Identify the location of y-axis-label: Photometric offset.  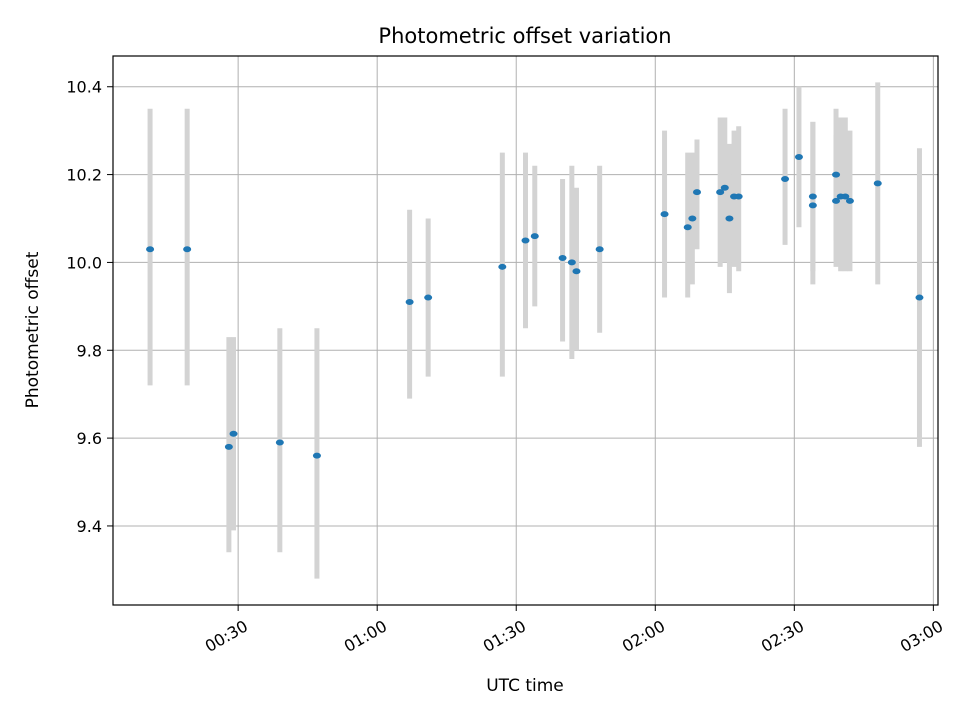
(33, 329).